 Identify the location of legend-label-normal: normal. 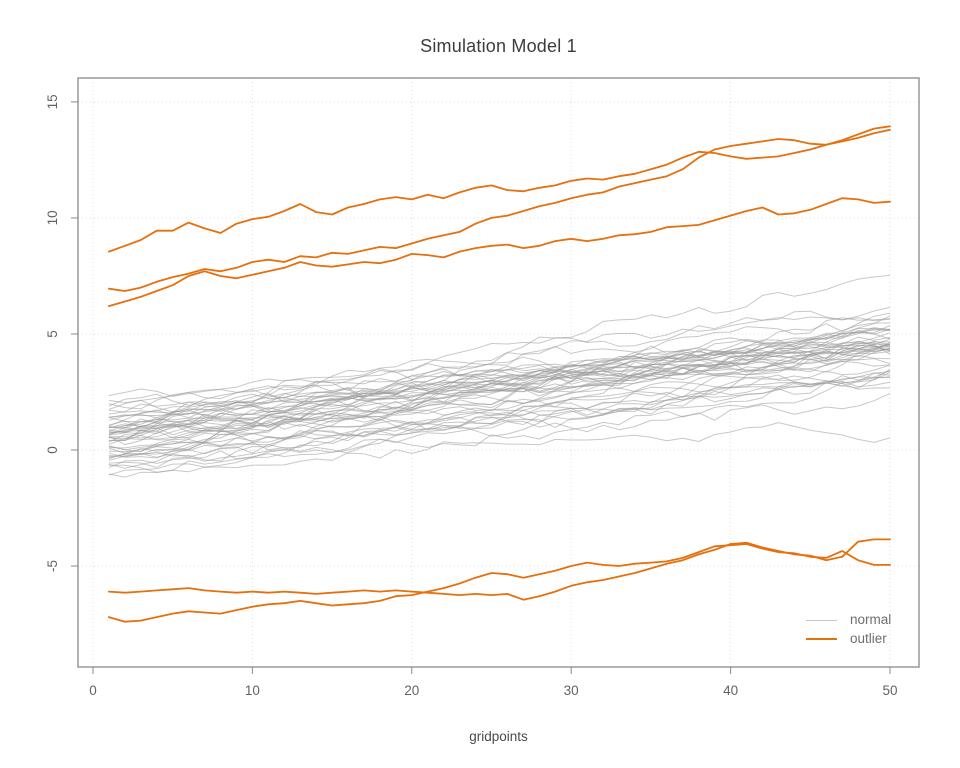
(871, 619).